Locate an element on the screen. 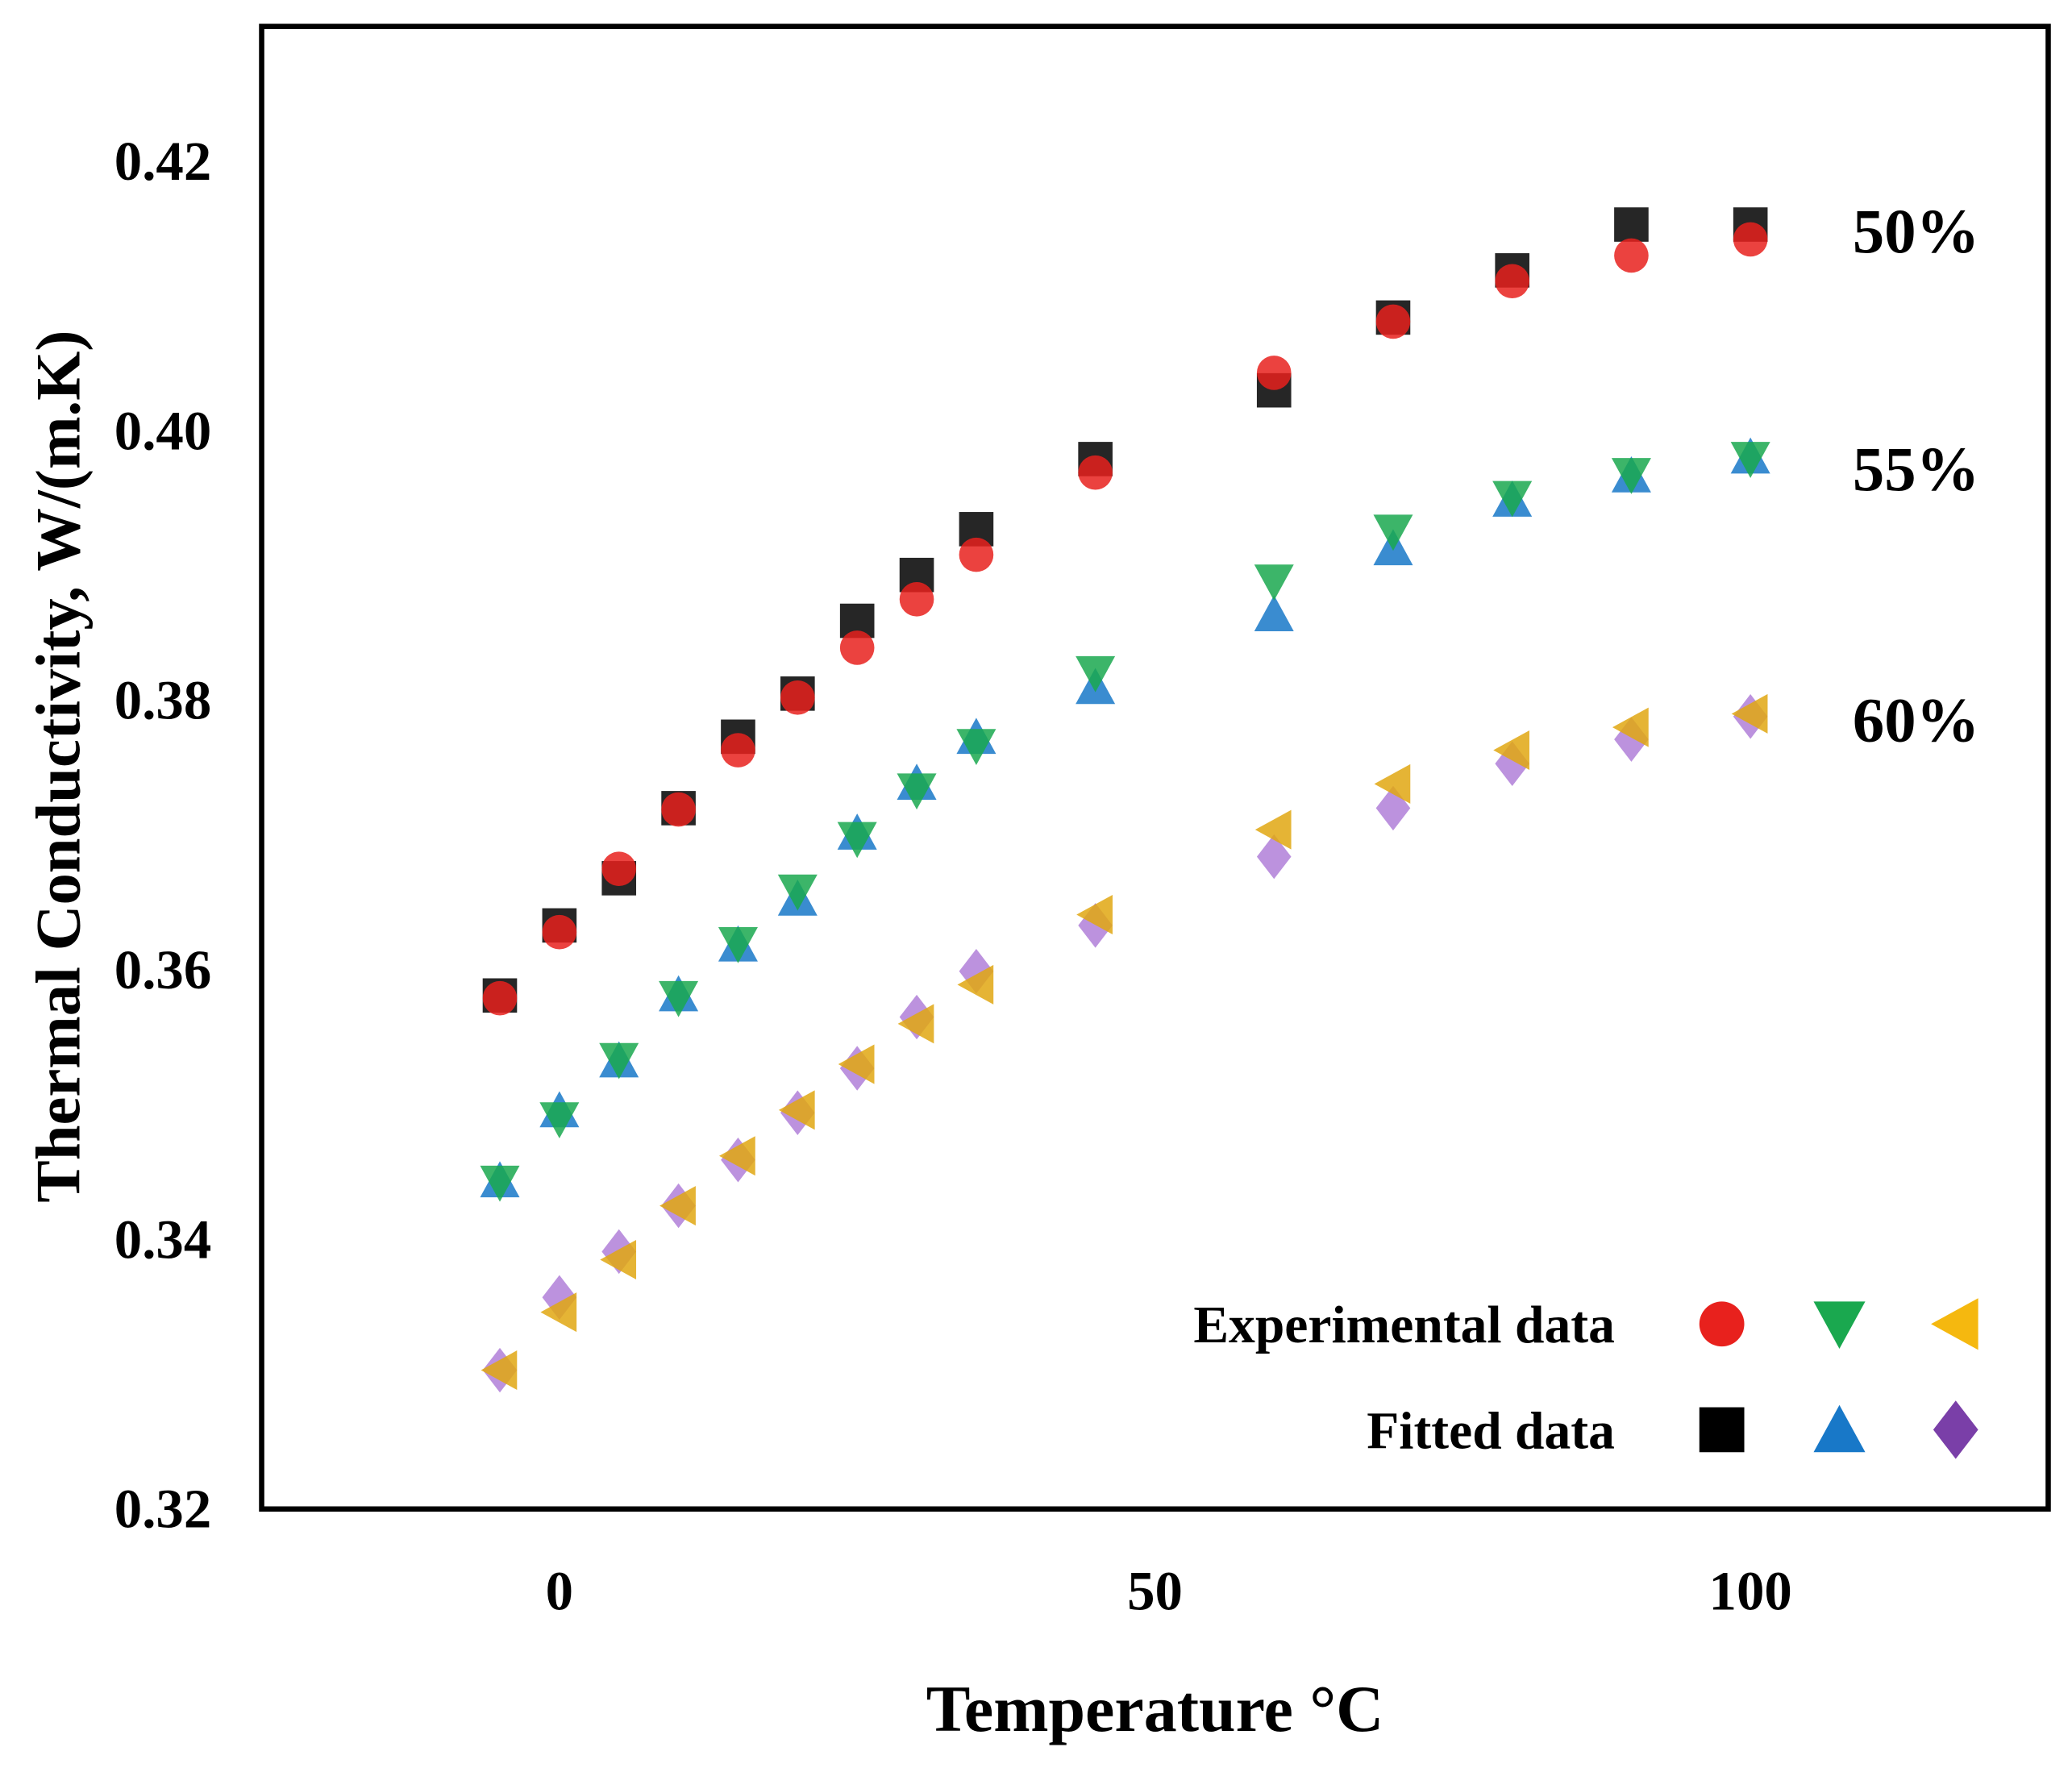 This screenshot has width=2072, height=1768. legend-marker-triangle-up is located at coordinates (1839, 1428).